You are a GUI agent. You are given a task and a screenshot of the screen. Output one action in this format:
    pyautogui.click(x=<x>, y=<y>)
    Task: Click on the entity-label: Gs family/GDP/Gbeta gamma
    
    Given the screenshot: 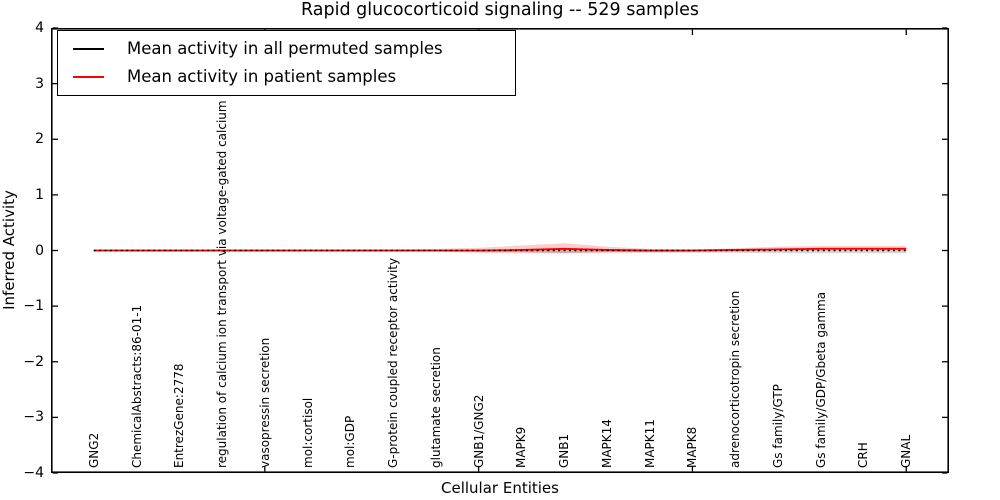 What is the action you would take?
    pyautogui.click(x=820, y=379)
    